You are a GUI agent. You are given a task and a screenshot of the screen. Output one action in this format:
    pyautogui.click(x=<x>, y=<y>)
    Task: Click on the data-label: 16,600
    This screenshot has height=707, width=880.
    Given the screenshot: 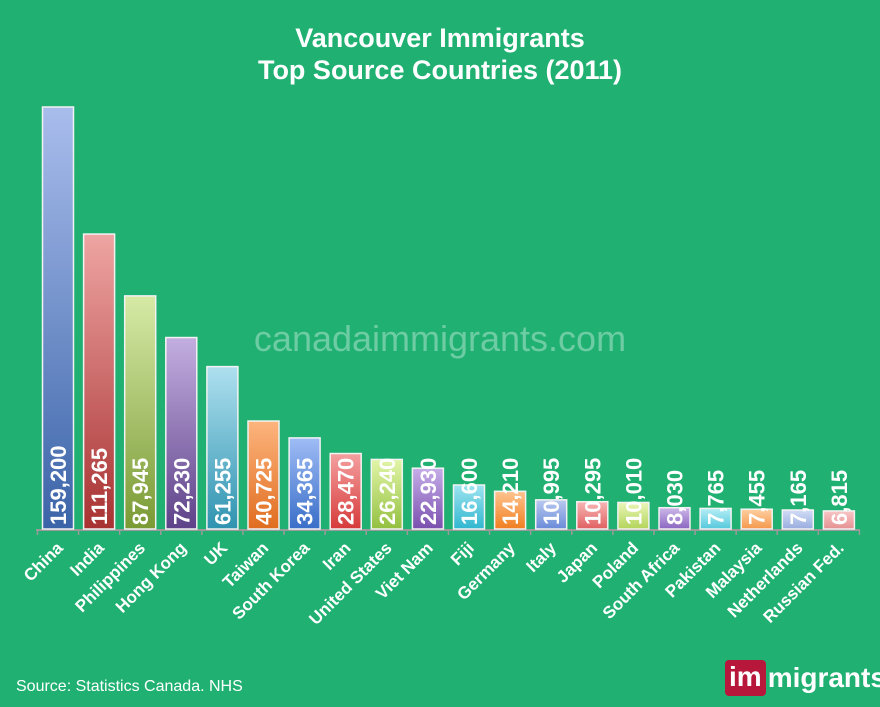 What is the action you would take?
    pyautogui.click(x=469, y=491)
    